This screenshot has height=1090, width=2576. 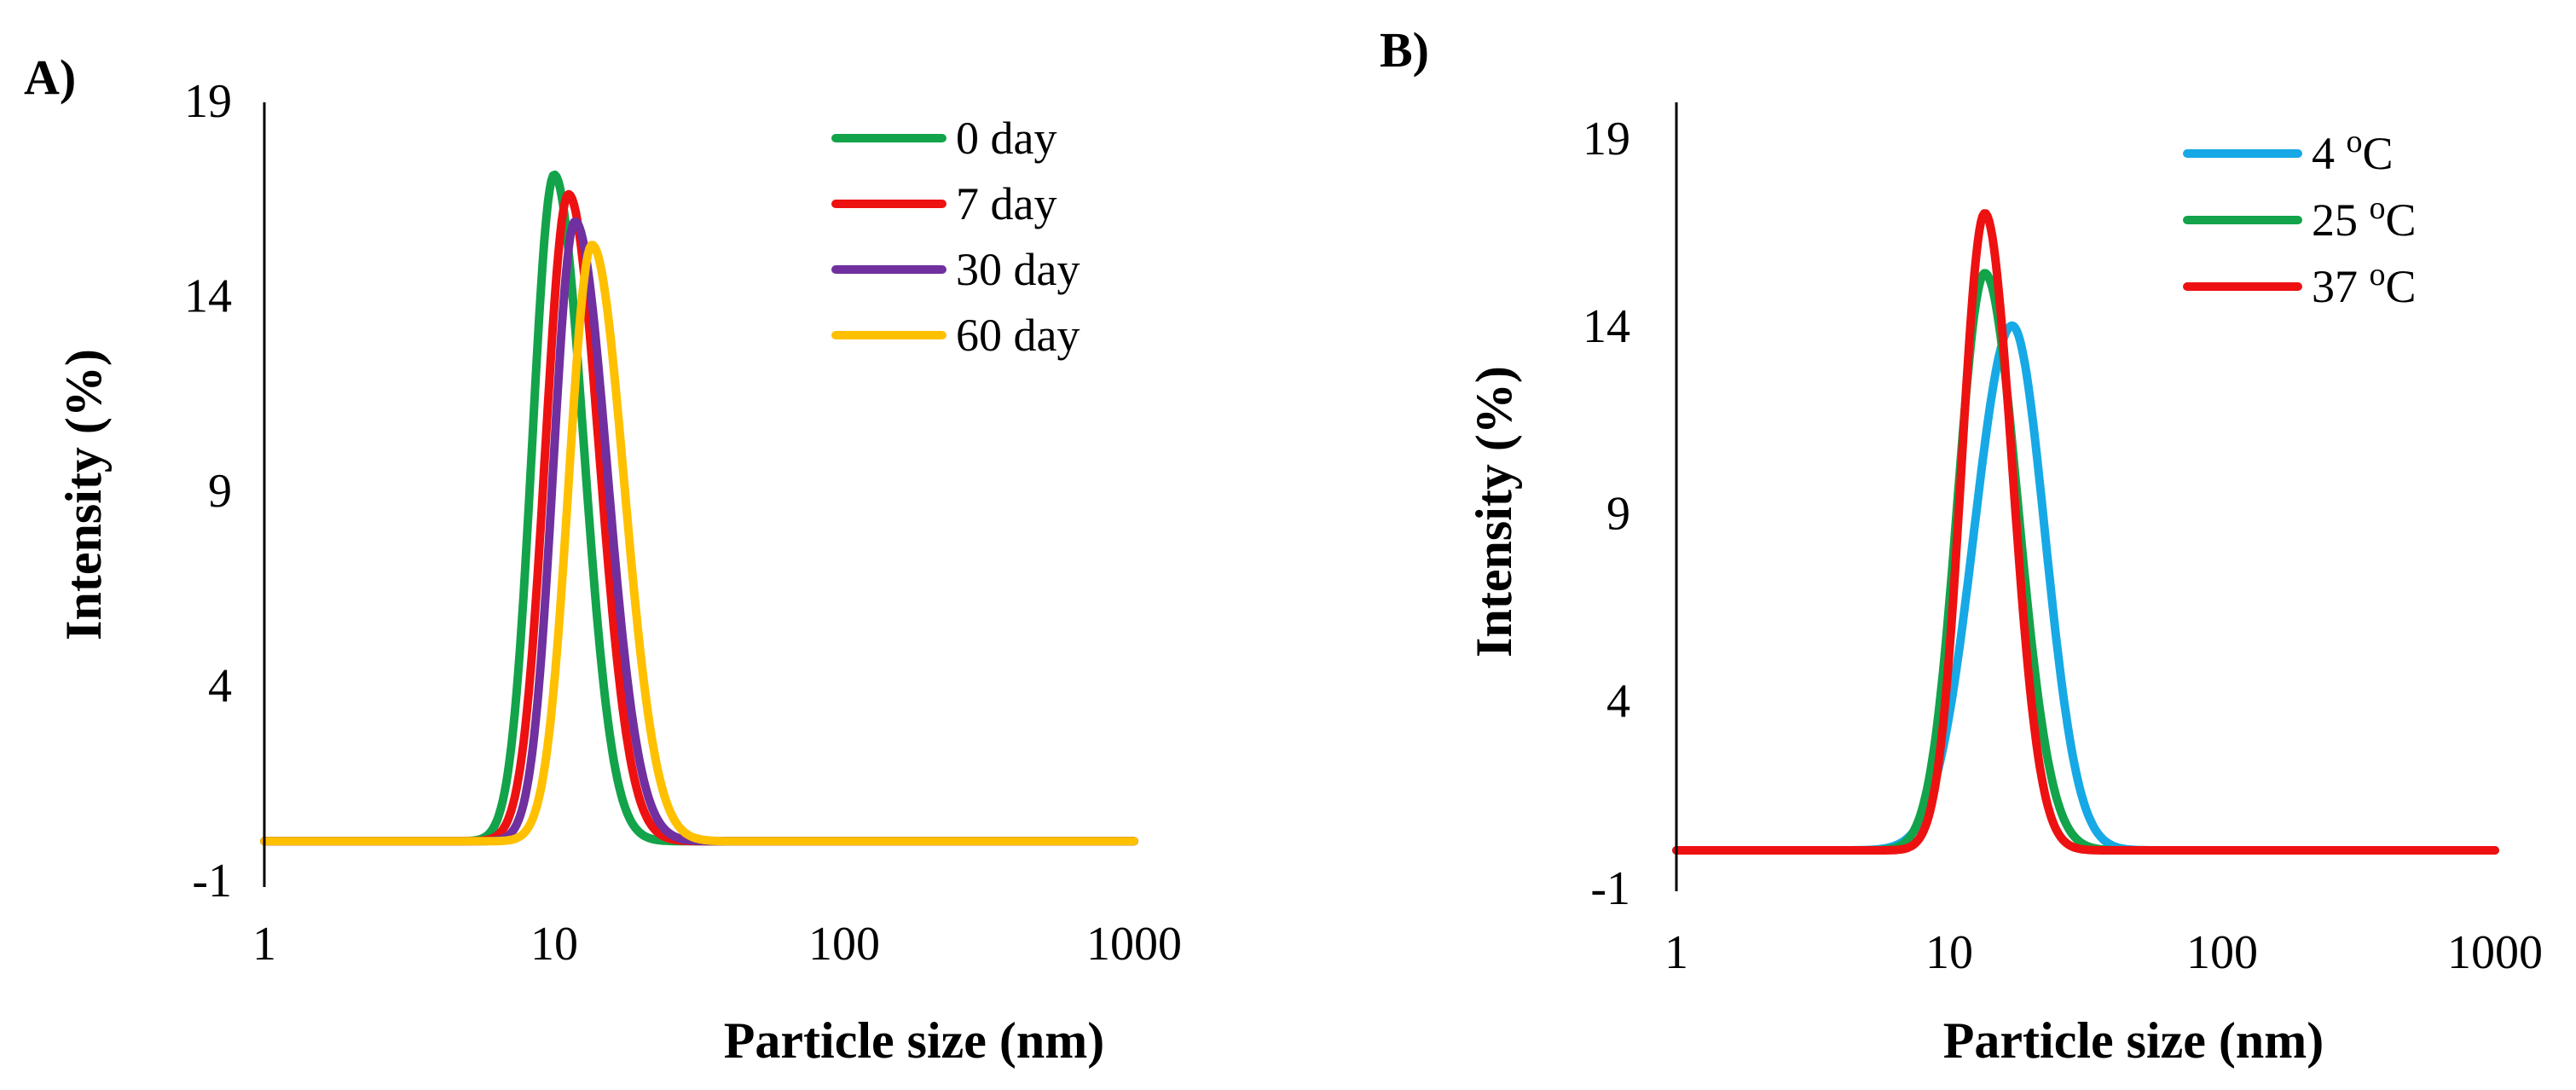 I want to click on x-axis-title-b: Particle size (nm), so click(x=2133, y=1040).